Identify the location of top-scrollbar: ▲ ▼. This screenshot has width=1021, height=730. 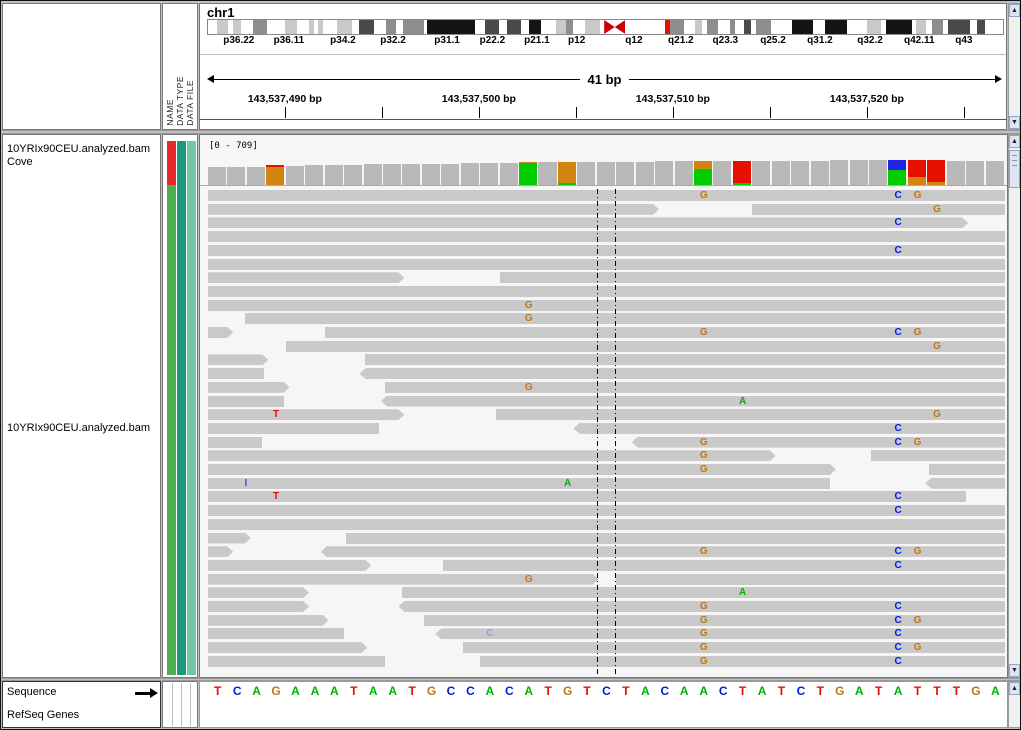
(1014, 66).